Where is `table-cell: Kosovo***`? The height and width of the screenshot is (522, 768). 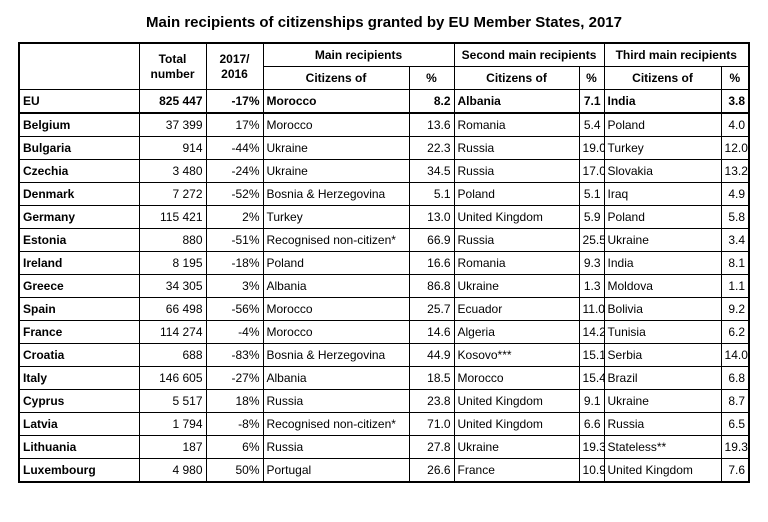 table-cell: Kosovo*** is located at coordinates (516, 355).